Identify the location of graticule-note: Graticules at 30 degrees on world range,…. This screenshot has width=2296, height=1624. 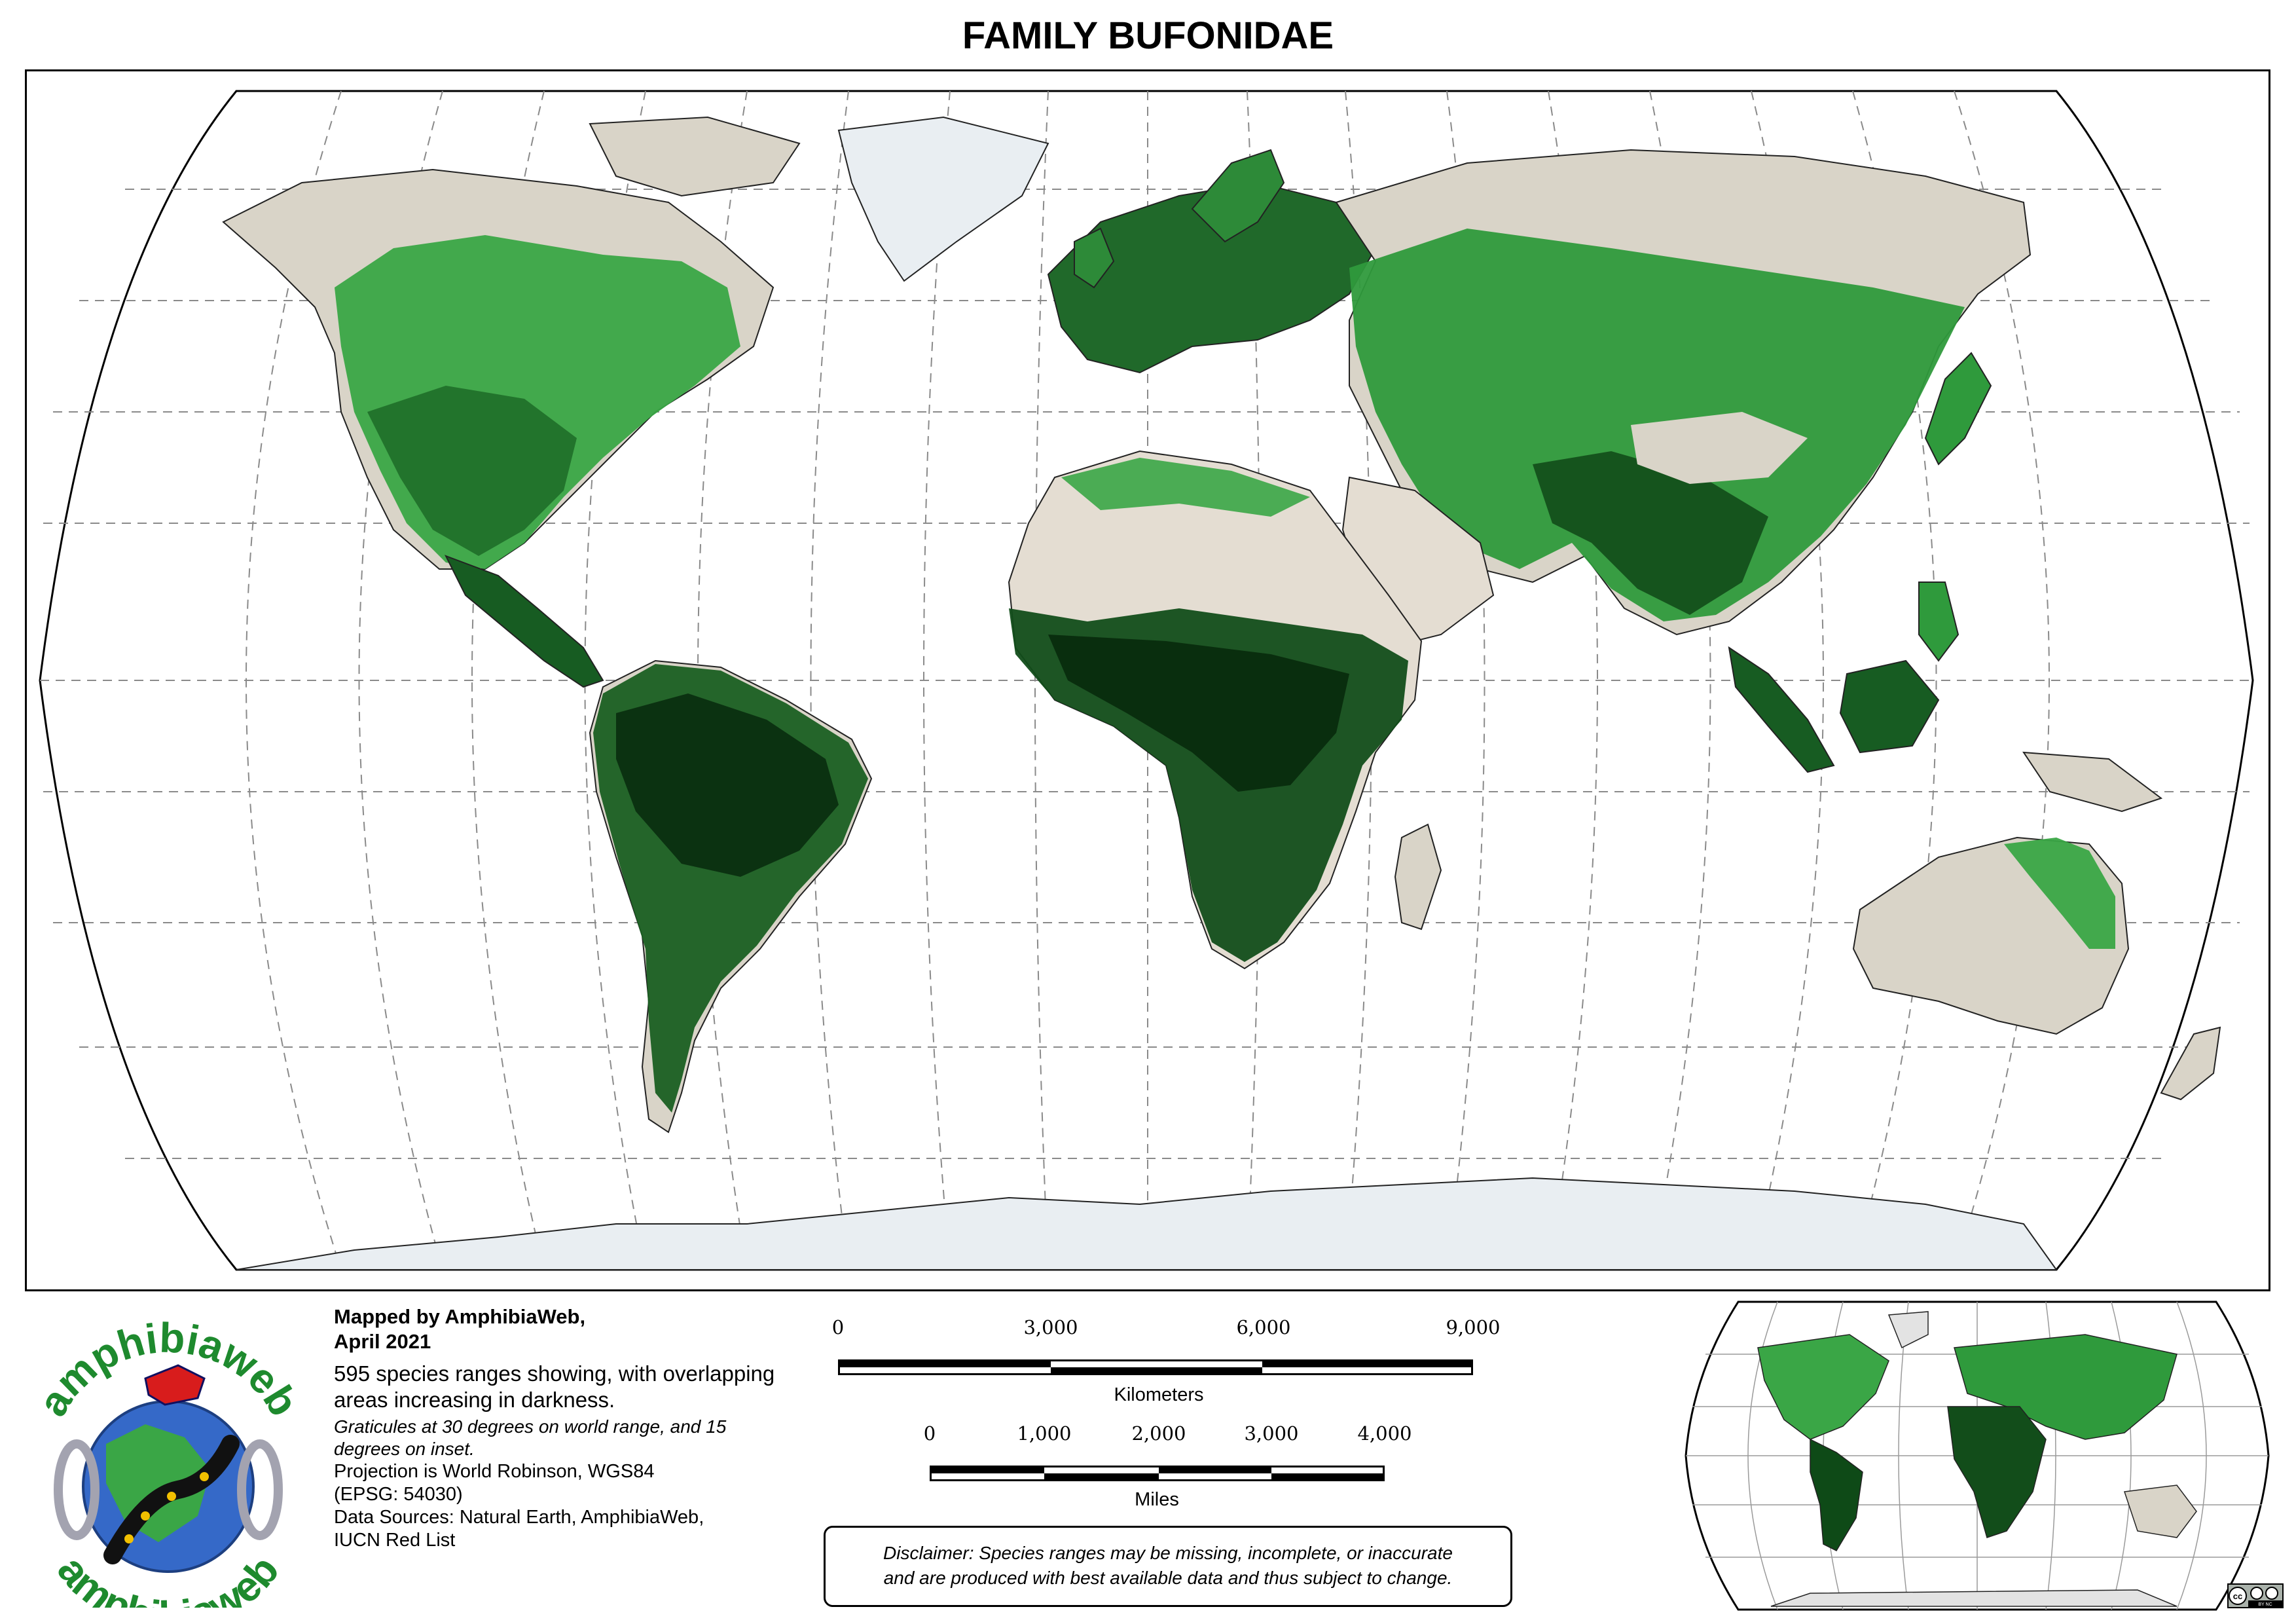
(530, 1437).